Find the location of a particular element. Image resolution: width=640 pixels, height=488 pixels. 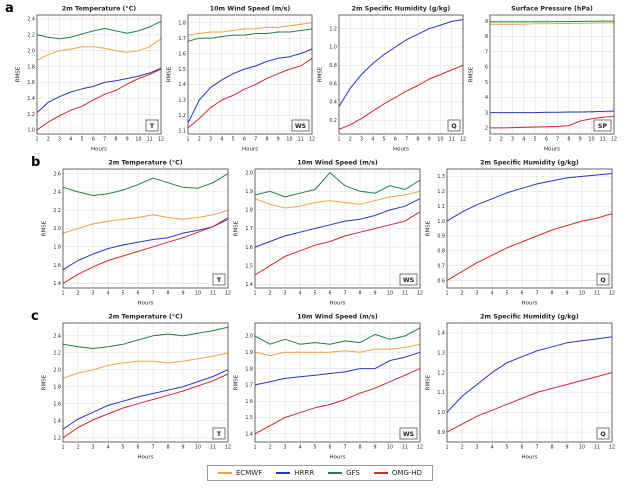

corner-label: WS is located at coordinates (300, 126).